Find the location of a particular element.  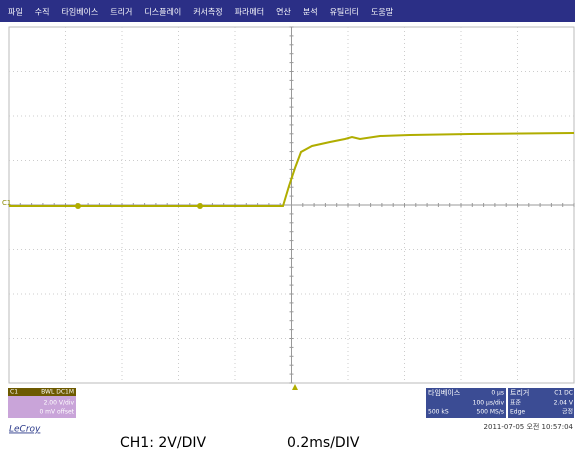

trace-label: C1 is located at coordinates (6, 203).